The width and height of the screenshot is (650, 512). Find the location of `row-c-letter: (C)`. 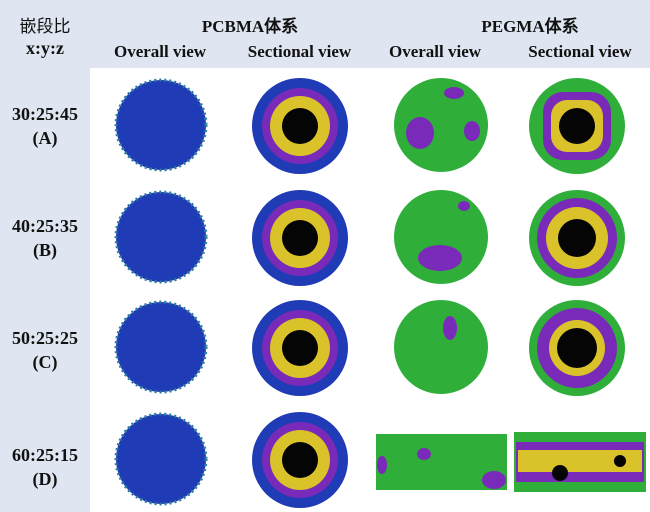

row-c-letter: (C) is located at coordinates (45, 362).